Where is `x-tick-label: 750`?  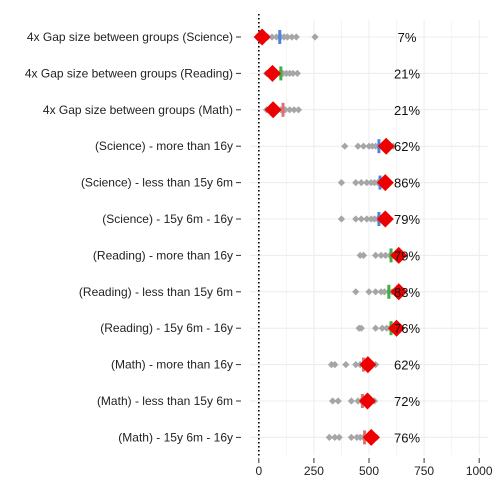 x-tick-label: 750 is located at coordinates (424, 471).